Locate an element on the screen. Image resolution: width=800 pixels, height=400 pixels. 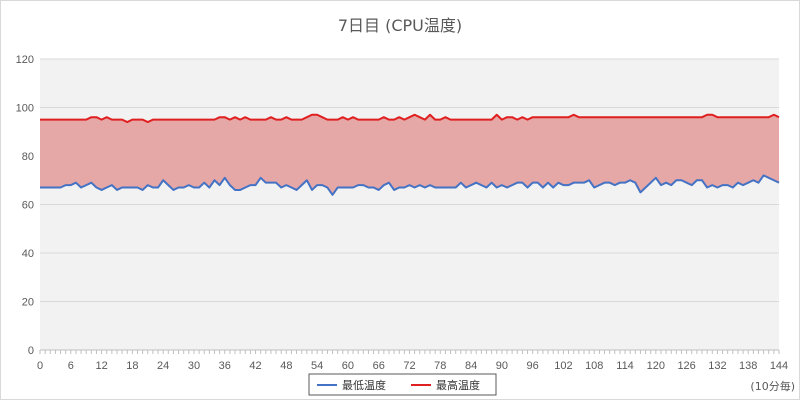
series-line-min is located at coordinates (410, 185).